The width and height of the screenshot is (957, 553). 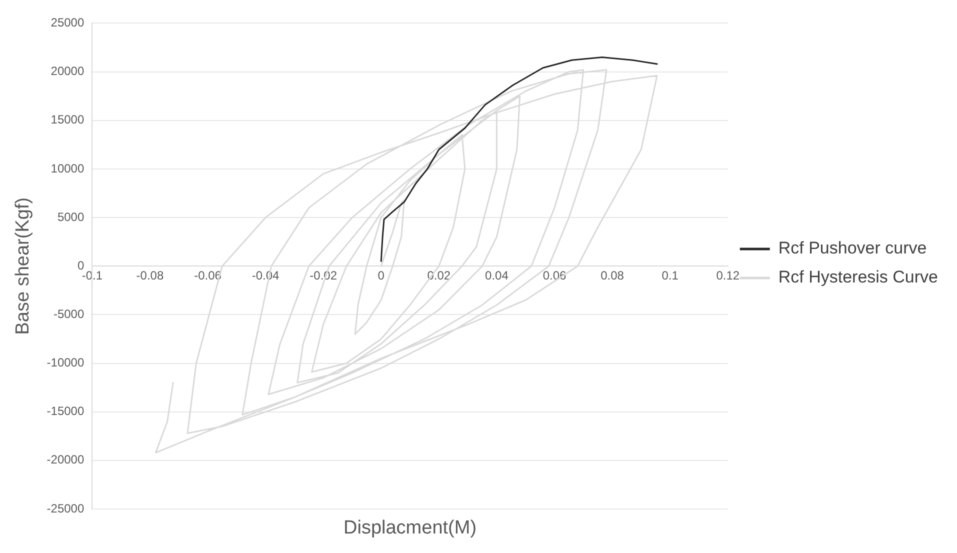 What do you see at coordinates (67, 119) in the screenshot?
I see `y-tick-label: 15000` at bounding box center [67, 119].